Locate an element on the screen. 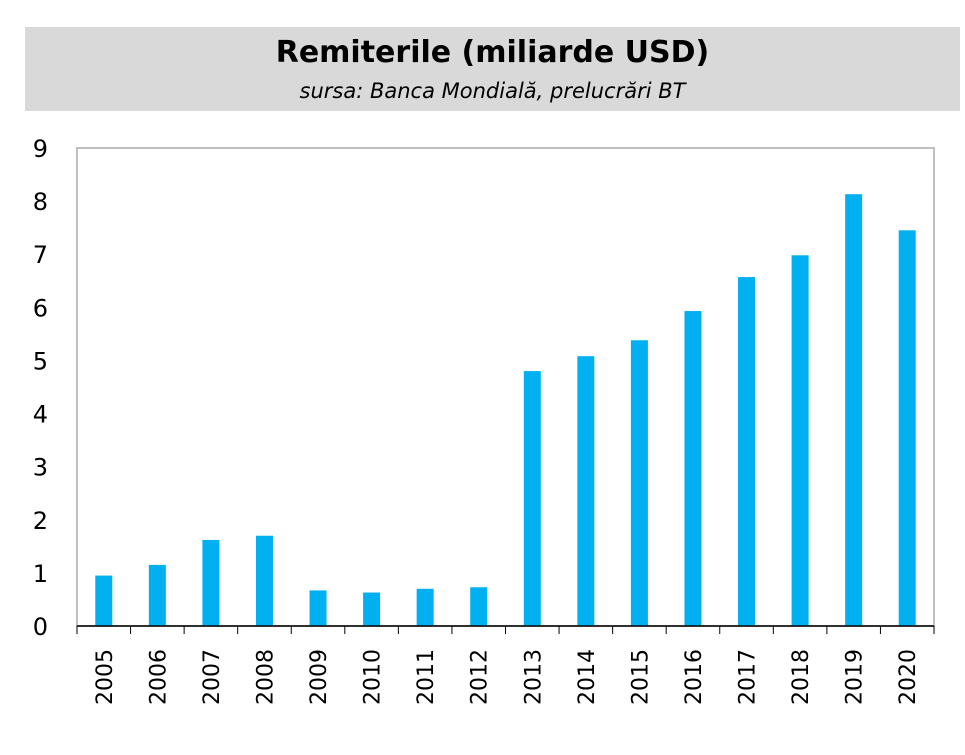 The image size is (965, 755). y-tick-label: 9 is located at coordinates (40, 149).